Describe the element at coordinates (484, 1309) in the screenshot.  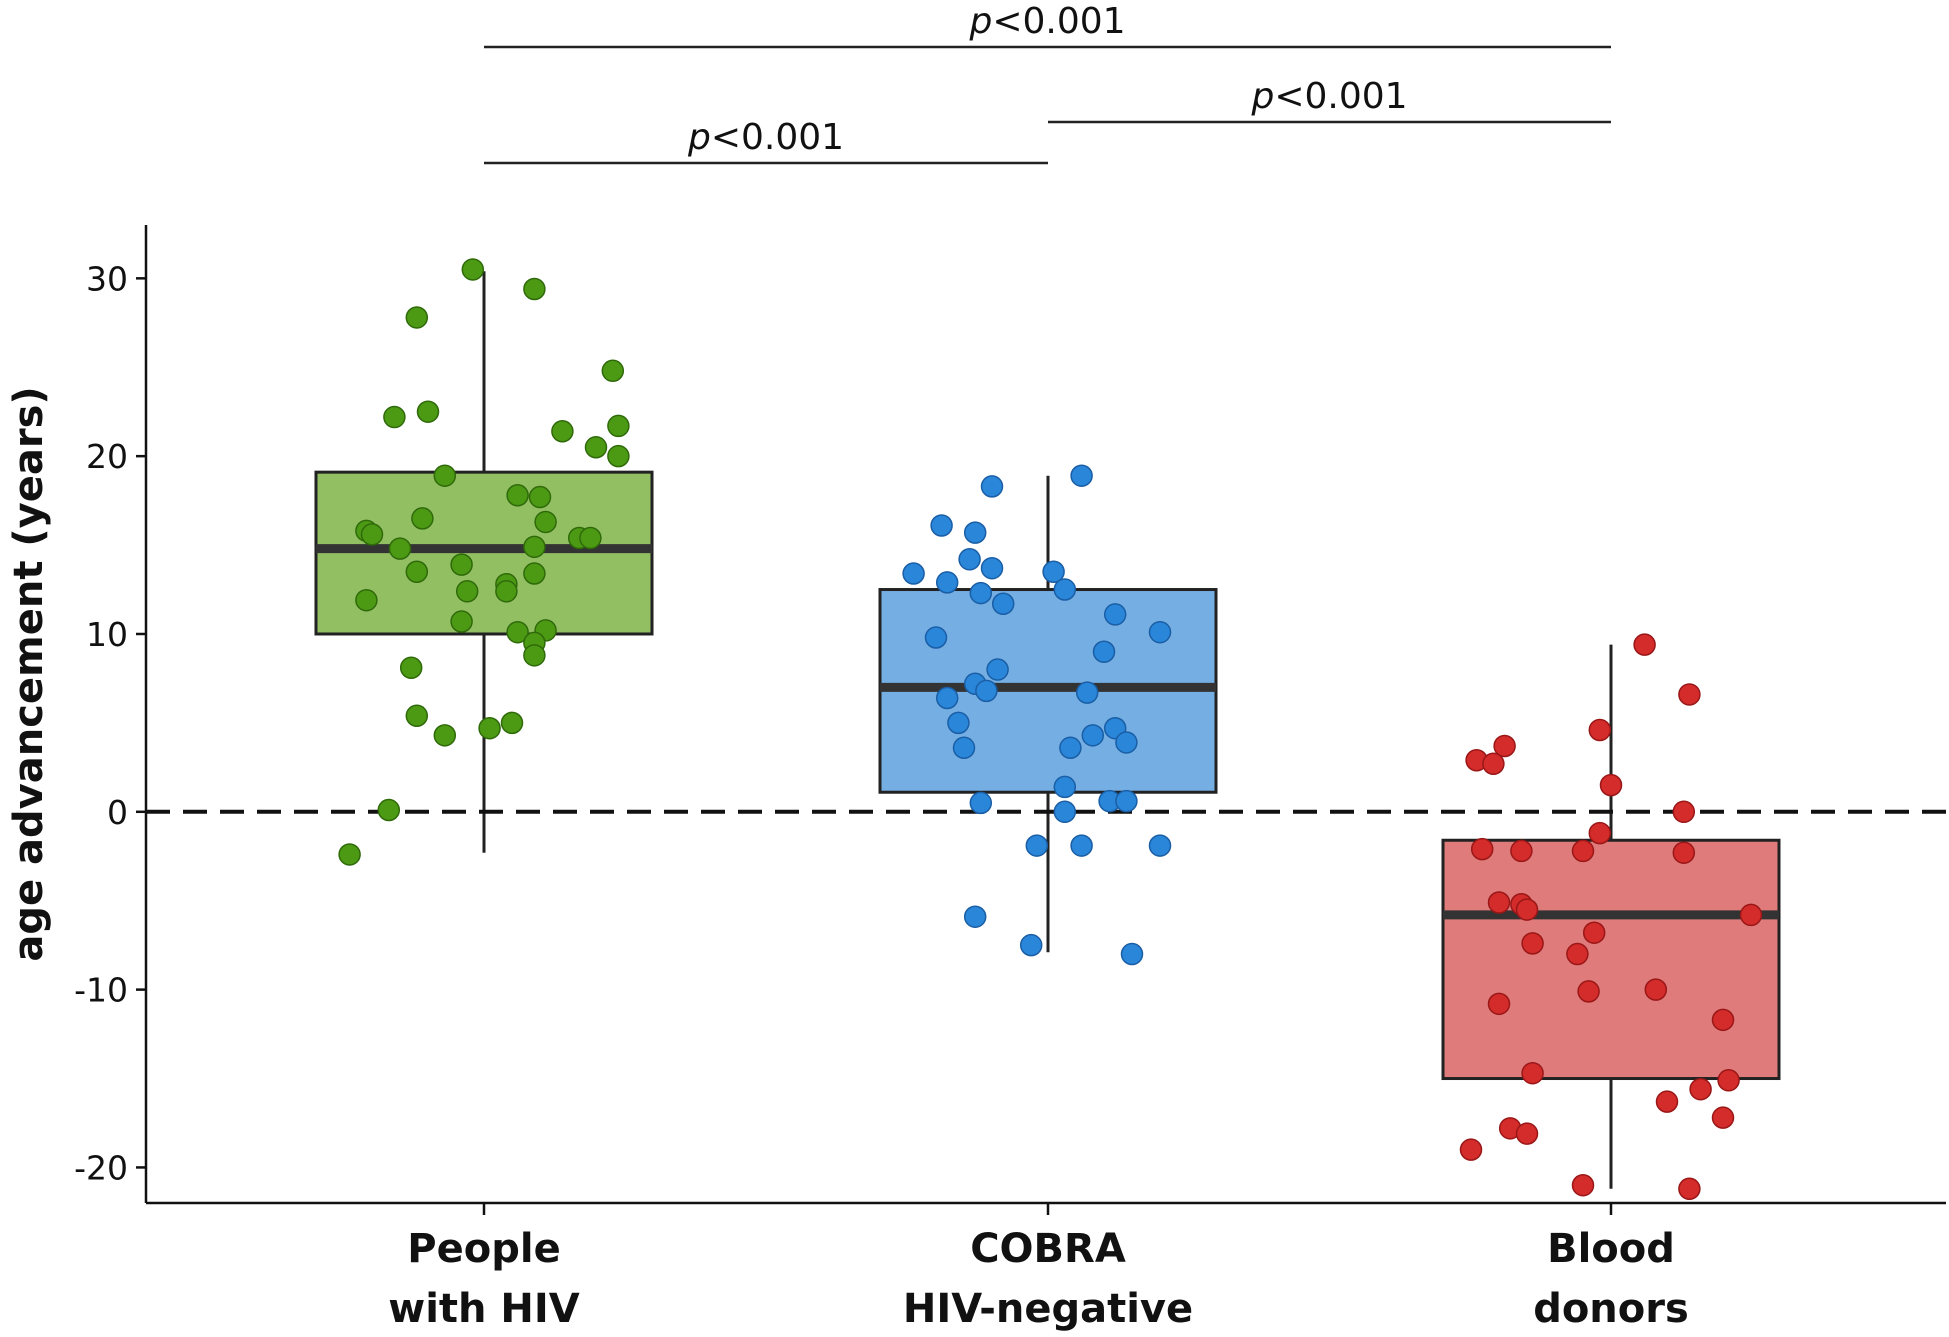
I see `x-category-label: with HIV` at that location.